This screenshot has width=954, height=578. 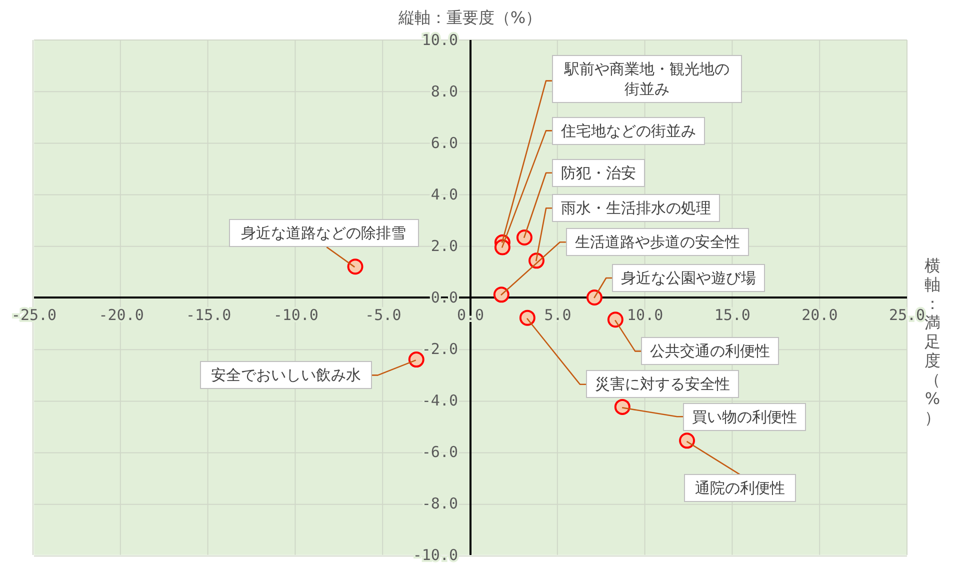 What do you see at coordinates (444, 91) in the screenshot?
I see `y-tick-label: 8.0` at bounding box center [444, 91].